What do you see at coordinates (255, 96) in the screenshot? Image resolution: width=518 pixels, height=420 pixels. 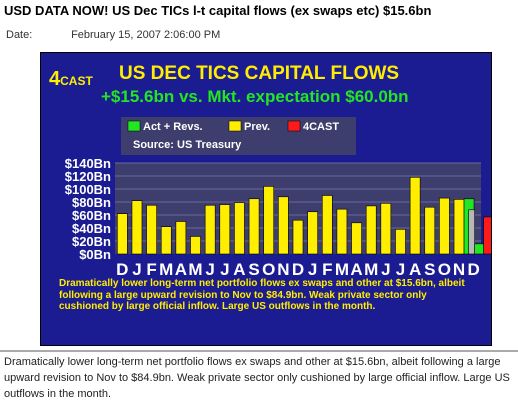 I see `chart-subtitle: +$15.6bn vs. Mkt. expectation $60.0bn` at bounding box center [255, 96].